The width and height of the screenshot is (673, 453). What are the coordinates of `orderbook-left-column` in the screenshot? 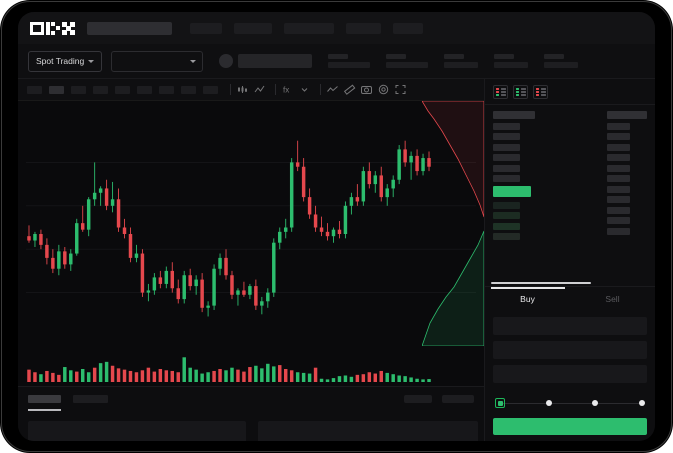 It's located at (514, 177).